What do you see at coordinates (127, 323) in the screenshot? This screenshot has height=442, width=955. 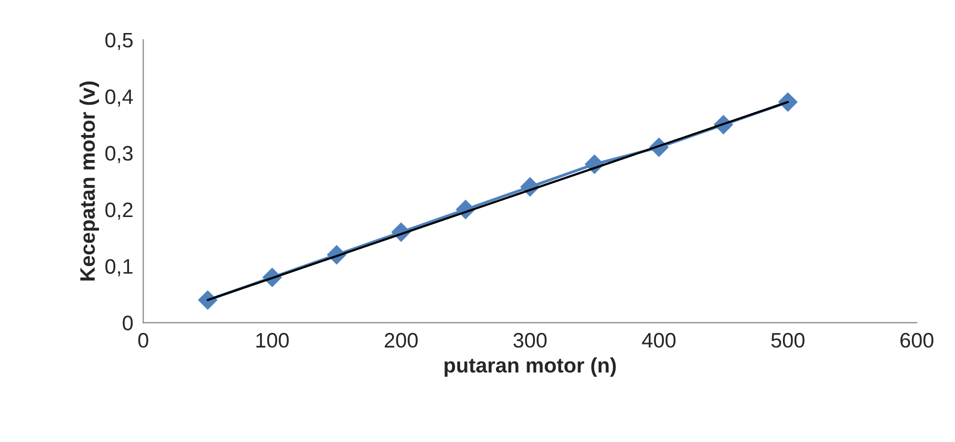 I see `y-tick-label: 0` at bounding box center [127, 323].